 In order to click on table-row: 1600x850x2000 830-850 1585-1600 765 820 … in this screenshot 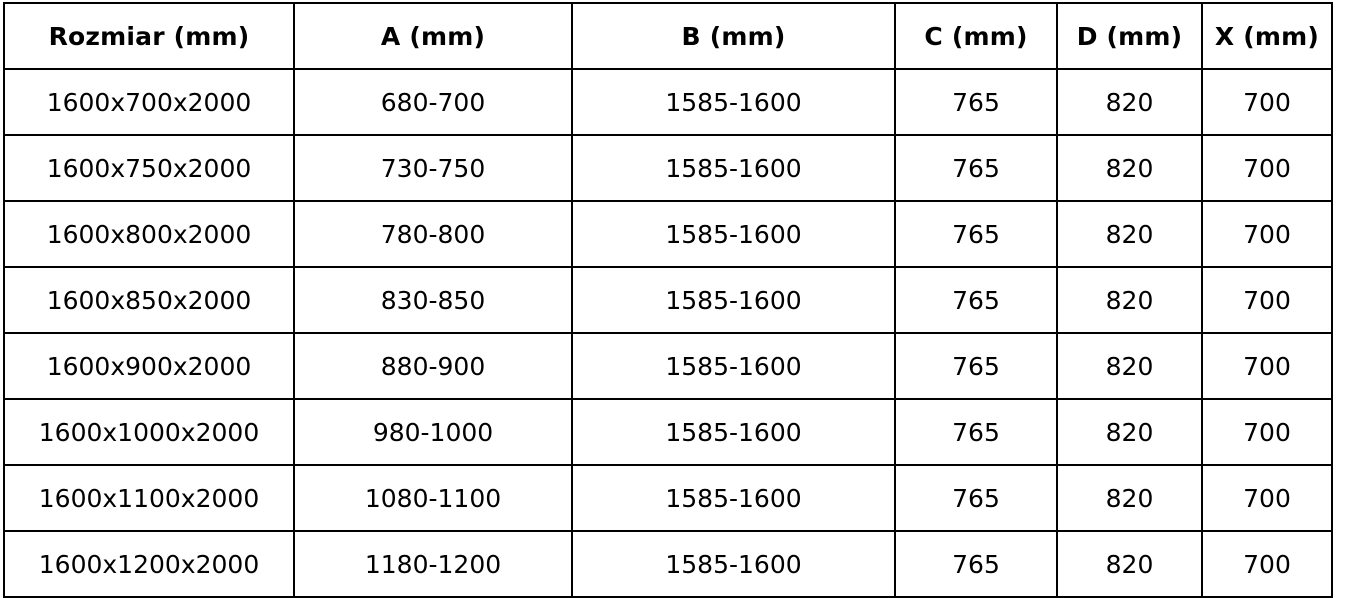, I will do `click(668, 300)`.